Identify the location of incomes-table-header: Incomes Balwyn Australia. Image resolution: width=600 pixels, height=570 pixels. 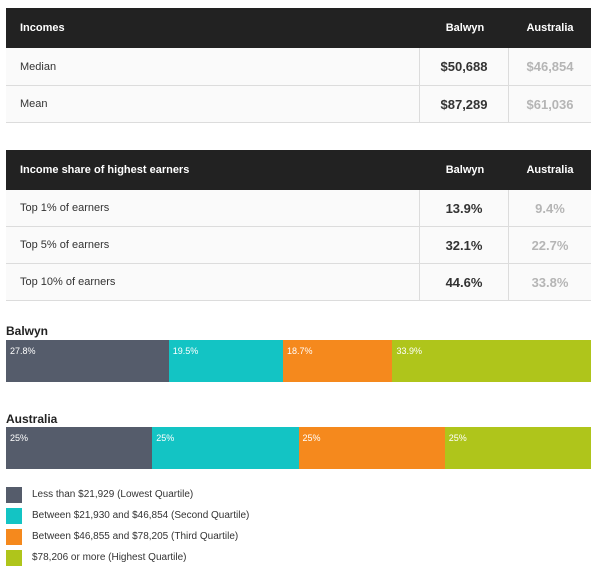
(298, 28).